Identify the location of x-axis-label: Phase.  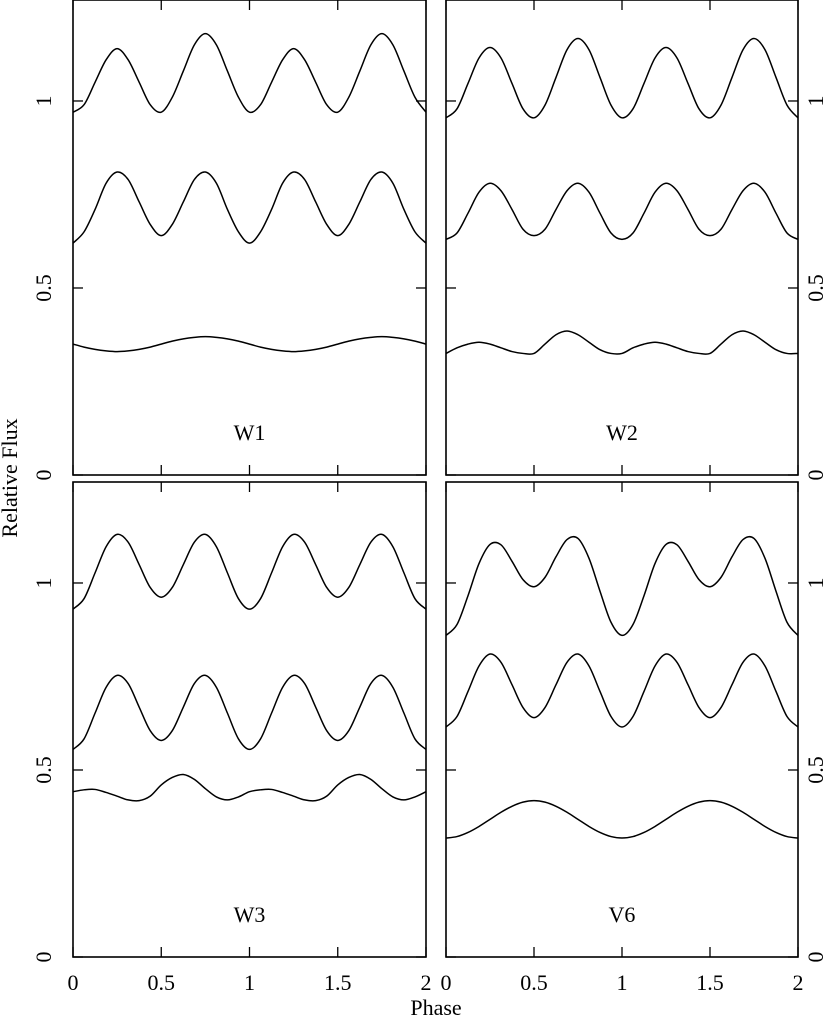
(435, 1007).